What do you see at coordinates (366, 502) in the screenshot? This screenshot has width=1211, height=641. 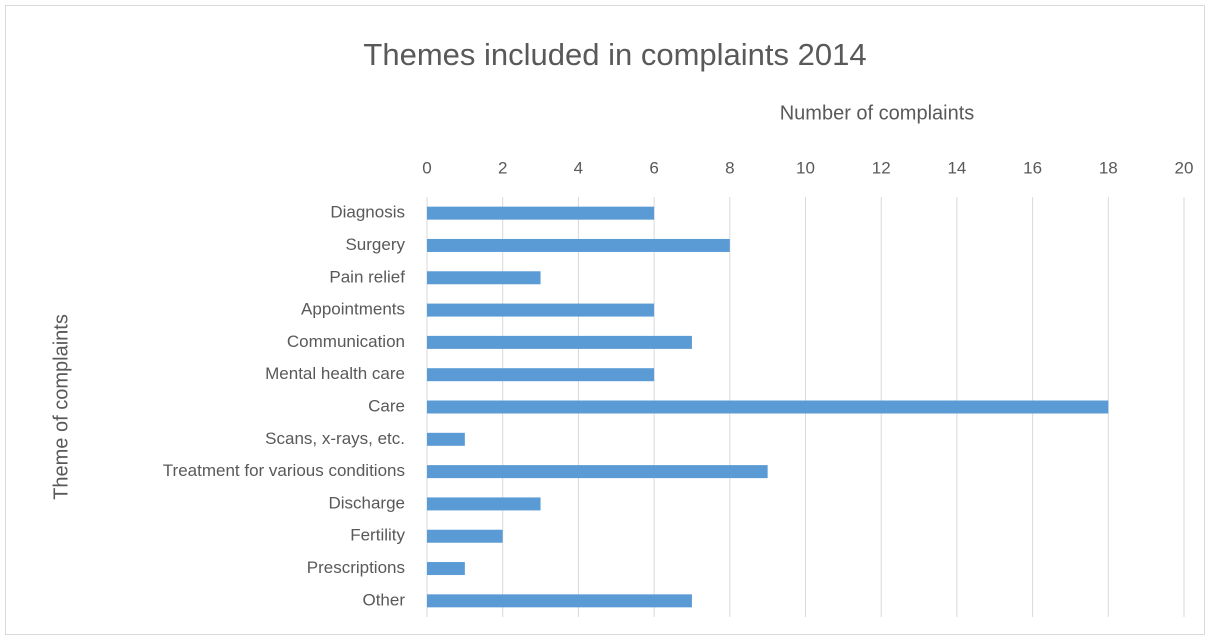 I see `y-tick-label: Discharge` at bounding box center [366, 502].